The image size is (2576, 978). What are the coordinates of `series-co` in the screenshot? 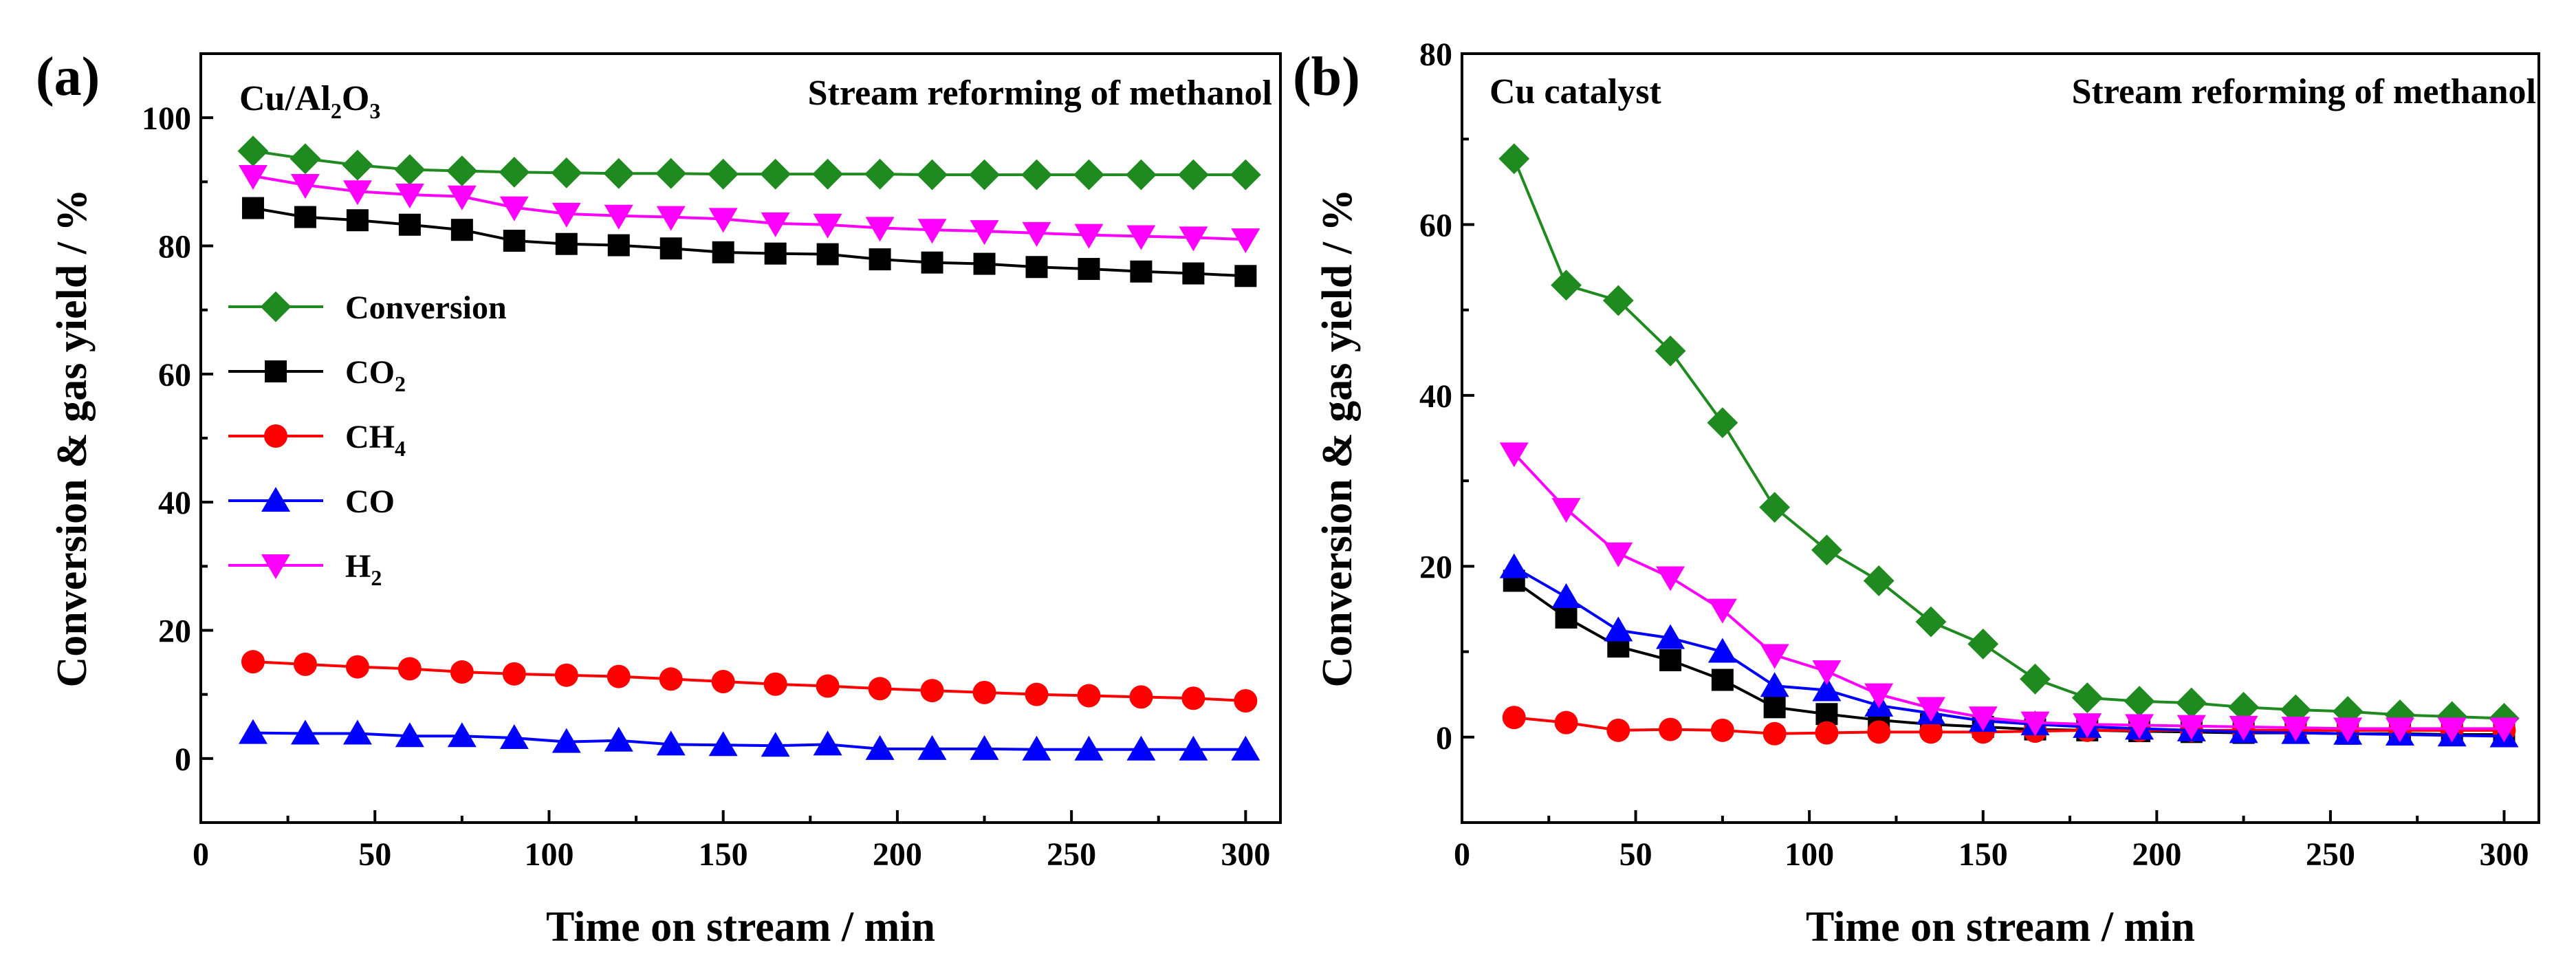 It's located at (2009, 650).